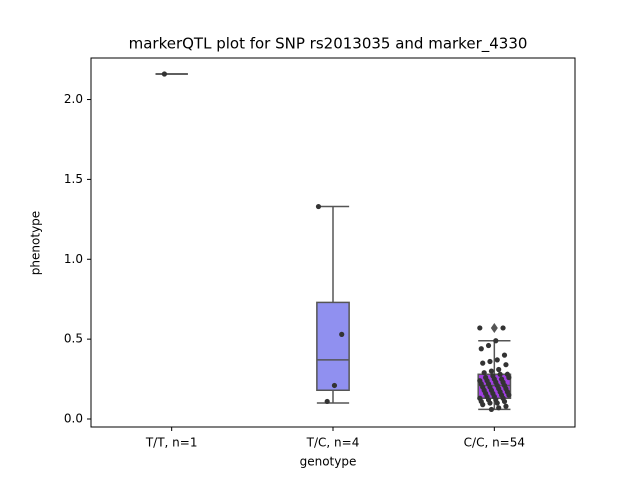 Image resolution: width=640 pixels, height=484 pixels. Describe the element at coordinates (333, 443) in the screenshot. I see `x-tick-label: T/C, n=4` at that location.